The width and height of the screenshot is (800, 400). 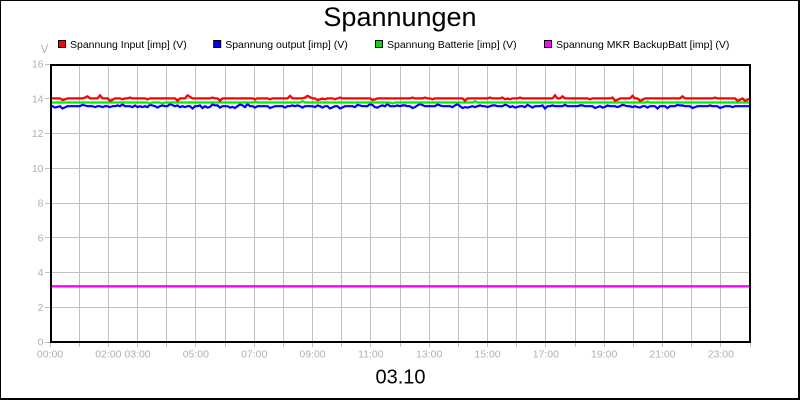 What do you see at coordinates (41, 204) in the screenshot?
I see `svg-text: 8` at bounding box center [41, 204].